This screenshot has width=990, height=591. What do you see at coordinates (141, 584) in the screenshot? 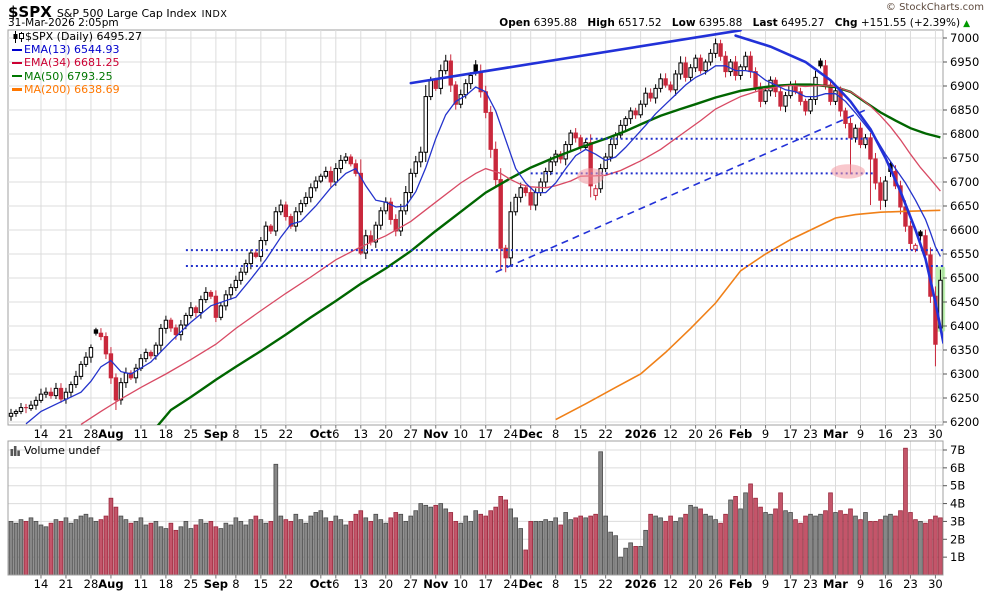
I see `date-axis-label: 11` at bounding box center [141, 584].